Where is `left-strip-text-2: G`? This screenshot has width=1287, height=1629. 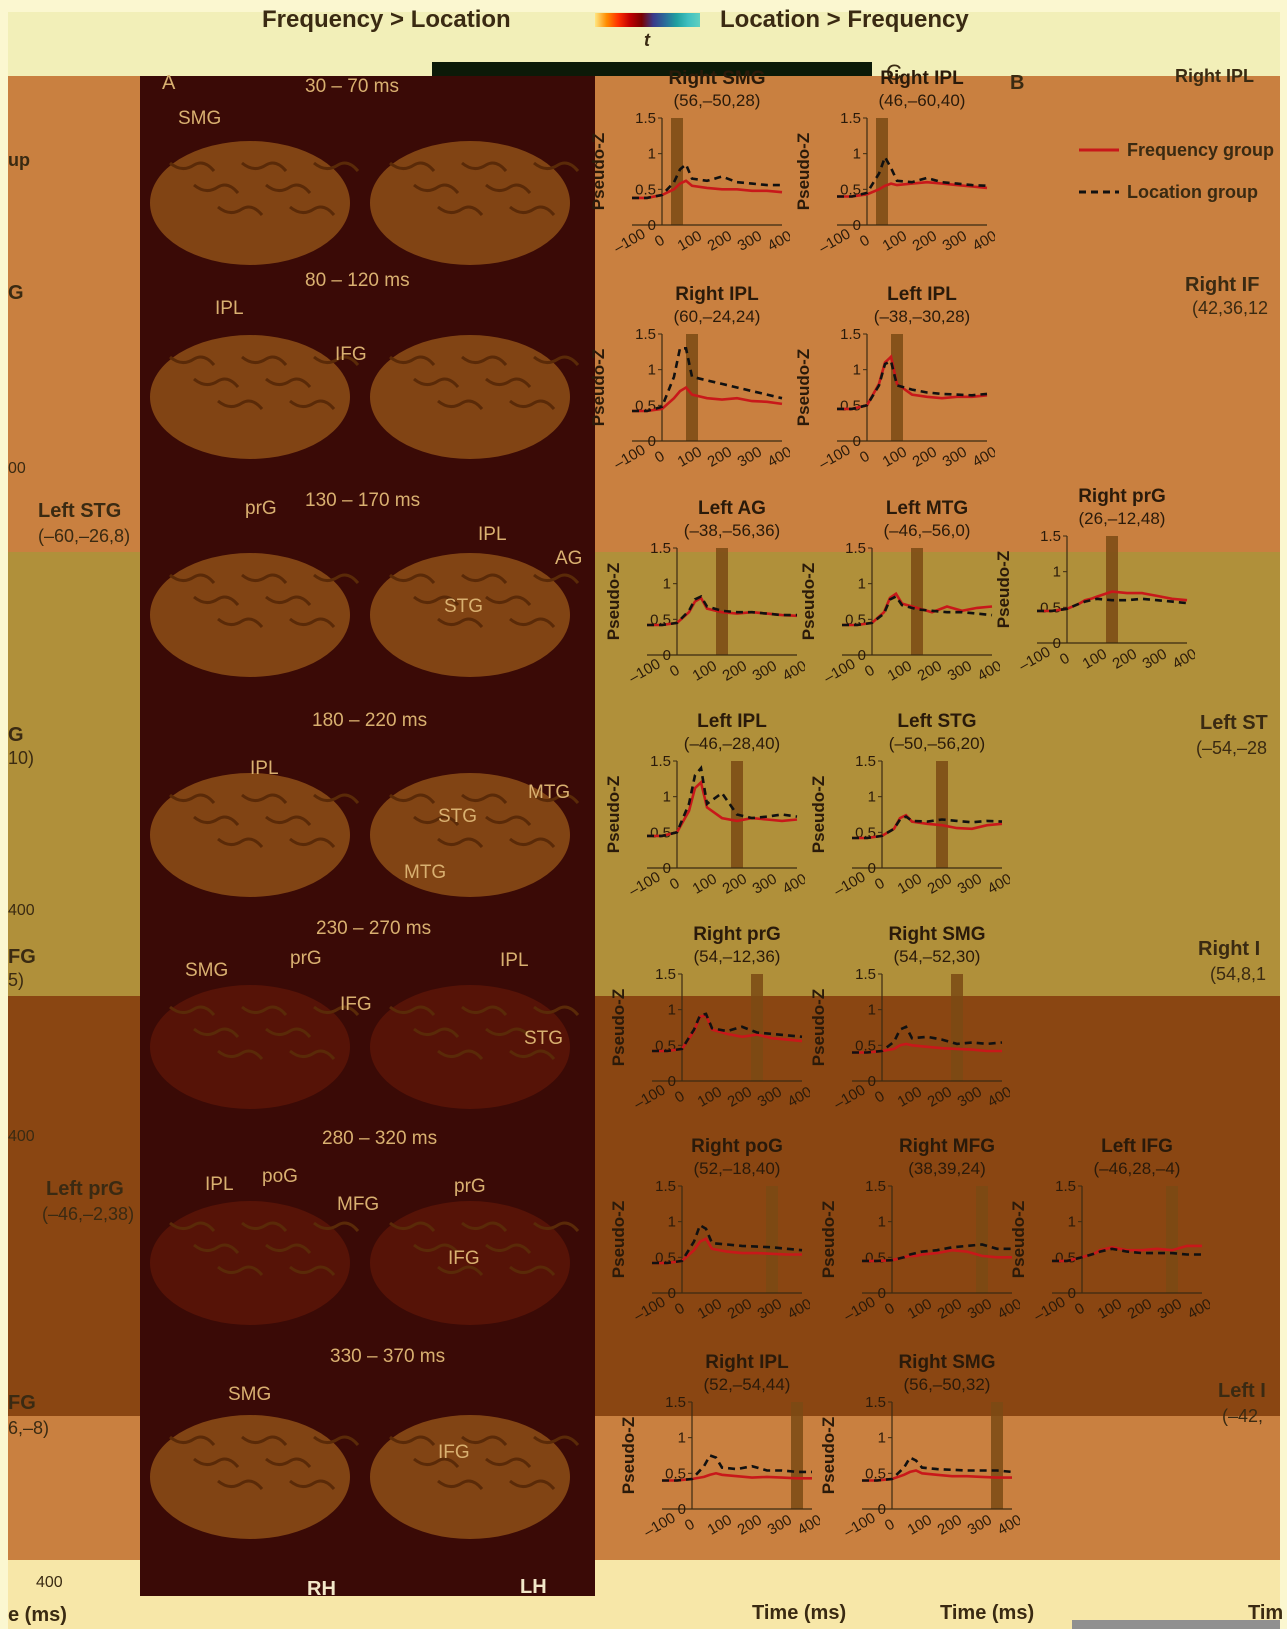
left-strip-text-2: G is located at coordinates (16, 293).